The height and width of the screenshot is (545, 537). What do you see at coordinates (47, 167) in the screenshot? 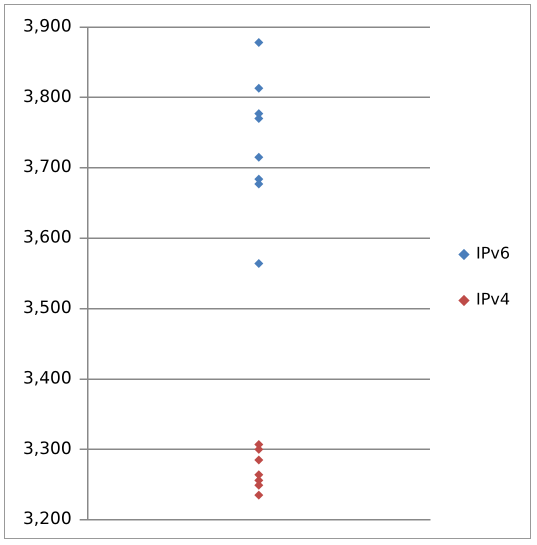
I see `y-tick-label: 3,700` at bounding box center [47, 167].